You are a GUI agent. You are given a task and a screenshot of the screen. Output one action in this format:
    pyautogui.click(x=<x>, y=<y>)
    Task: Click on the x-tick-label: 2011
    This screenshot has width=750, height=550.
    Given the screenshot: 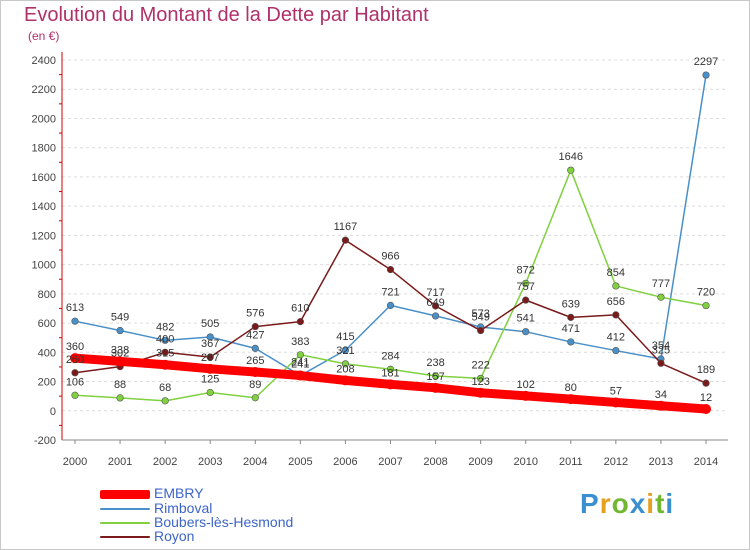 What is the action you would take?
    pyautogui.click(x=571, y=462)
    